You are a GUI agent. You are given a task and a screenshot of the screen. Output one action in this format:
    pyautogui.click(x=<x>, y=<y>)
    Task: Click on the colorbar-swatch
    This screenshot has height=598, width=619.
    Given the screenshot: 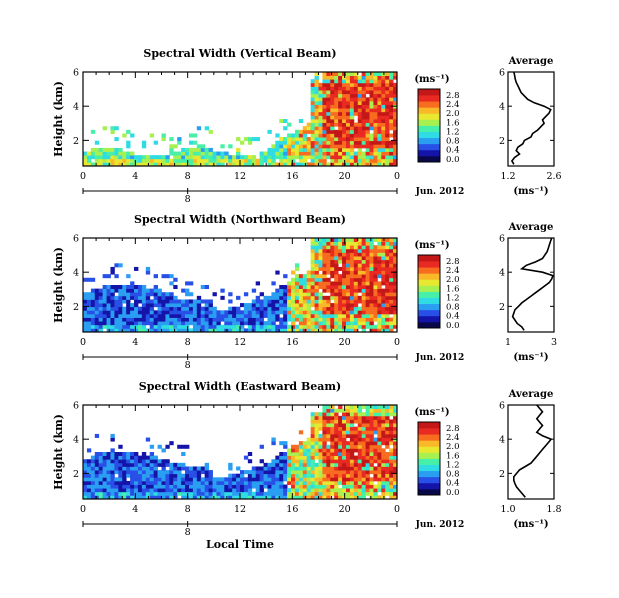 What is the action you would take?
    pyautogui.click(x=429, y=258)
    